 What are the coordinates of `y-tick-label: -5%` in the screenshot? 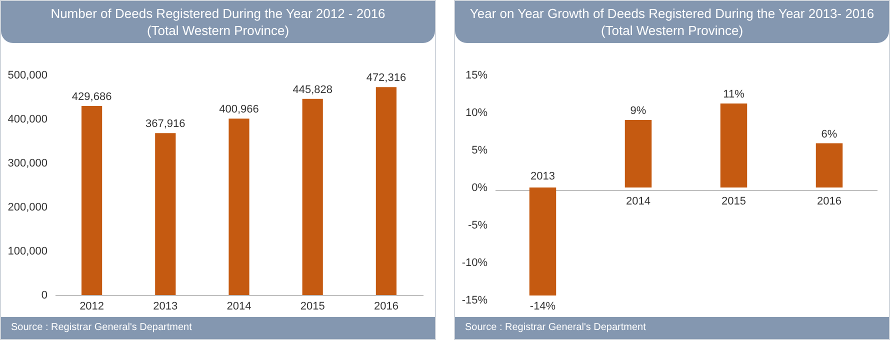 It's located at (478, 226).